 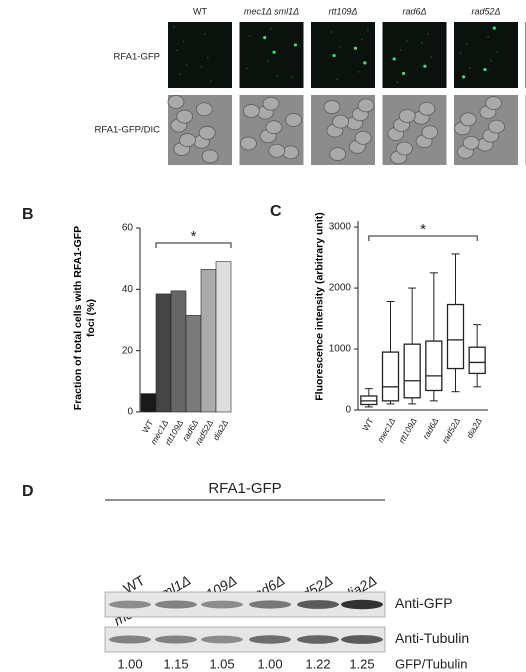 What do you see at coordinates (128, 350) in the screenshot?
I see `y-tick-label: 20` at bounding box center [128, 350].